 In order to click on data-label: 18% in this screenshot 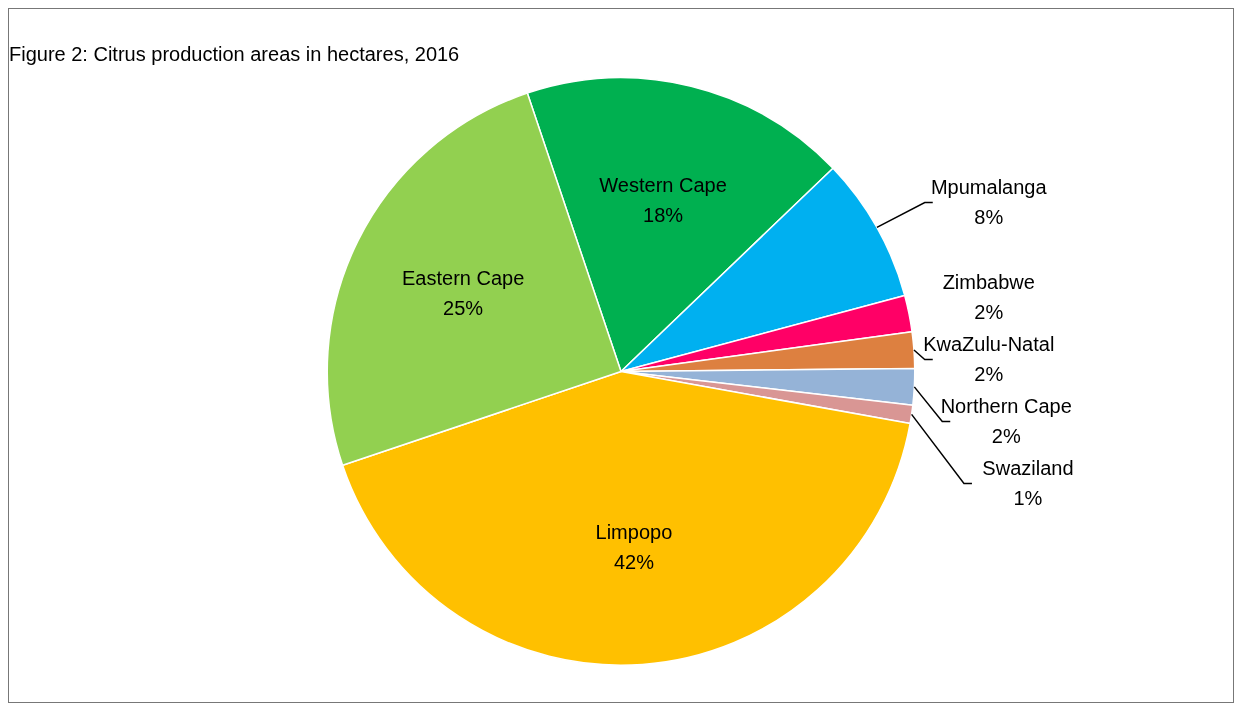, I will do `click(663, 214)`.